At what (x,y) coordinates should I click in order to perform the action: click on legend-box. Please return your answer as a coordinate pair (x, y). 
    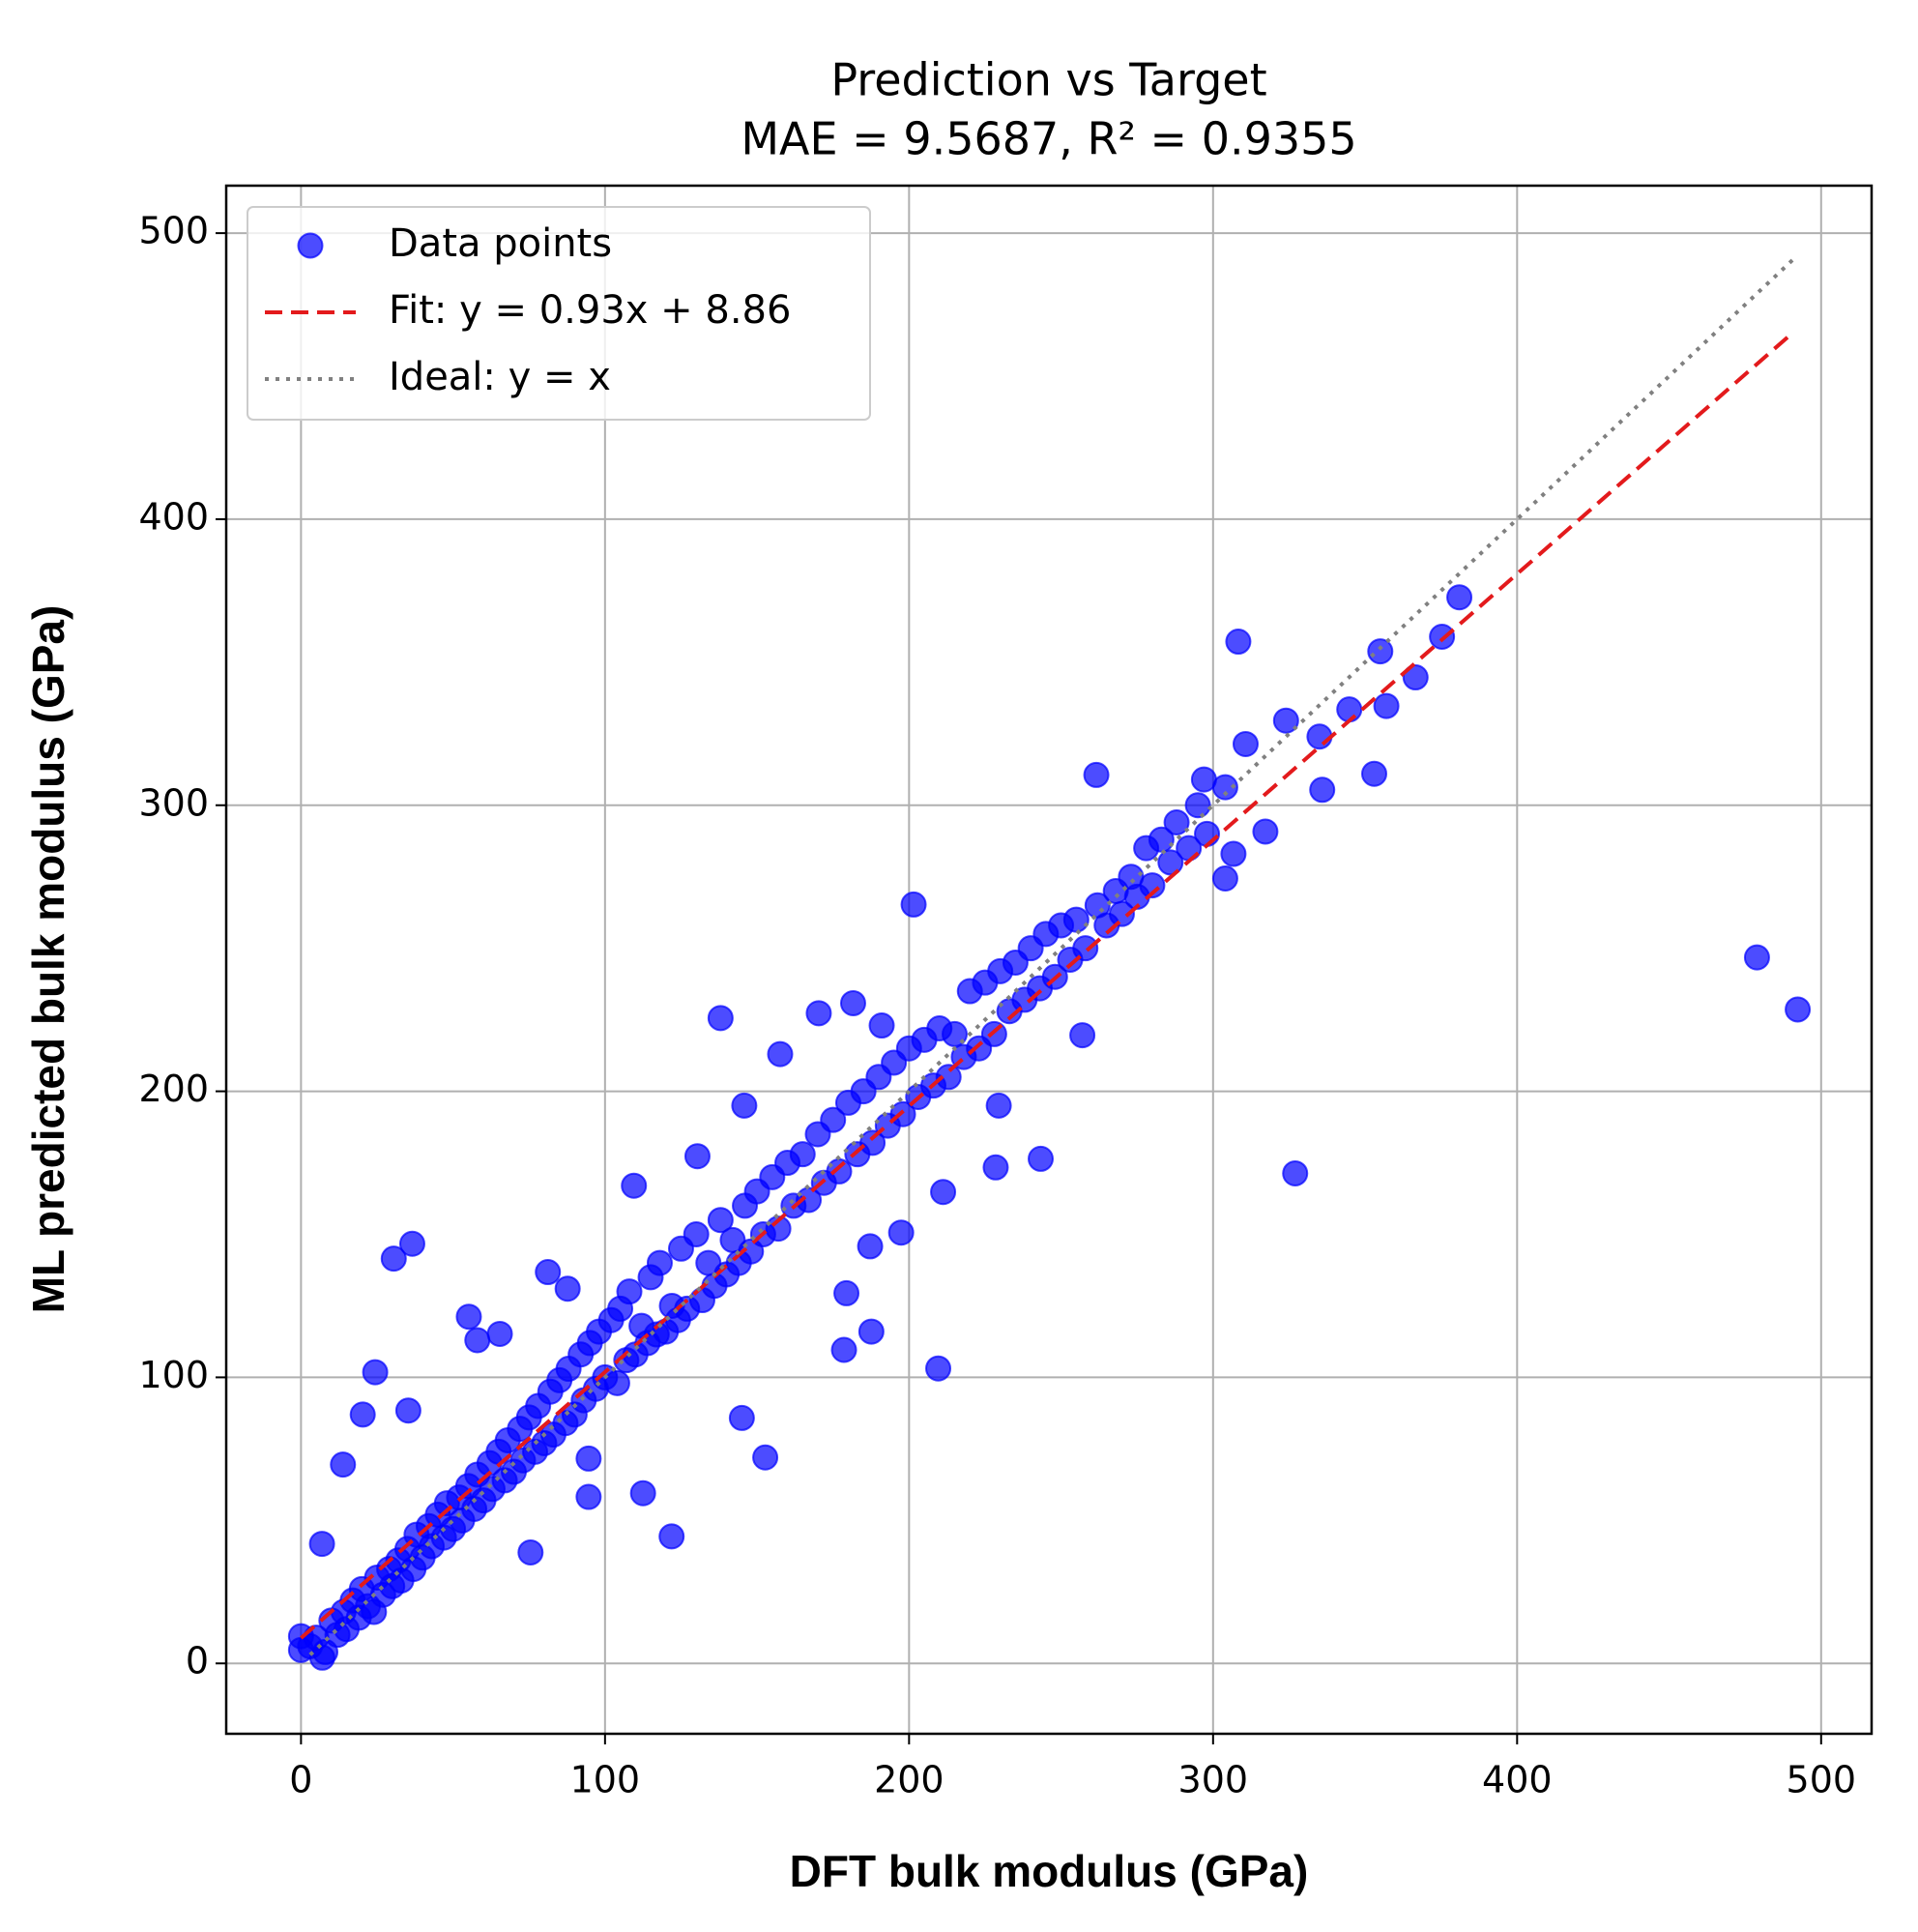
    Looking at the image, I should click on (559, 313).